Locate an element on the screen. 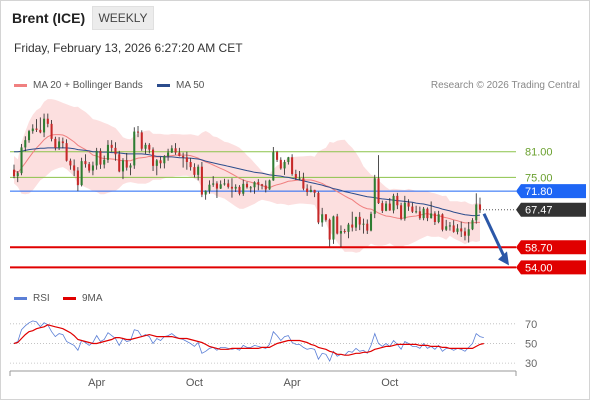 Image resolution: width=590 pixels, height=400 pixels. header: Brent (ICE) WEEKLY is located at coordinates (295, 18).